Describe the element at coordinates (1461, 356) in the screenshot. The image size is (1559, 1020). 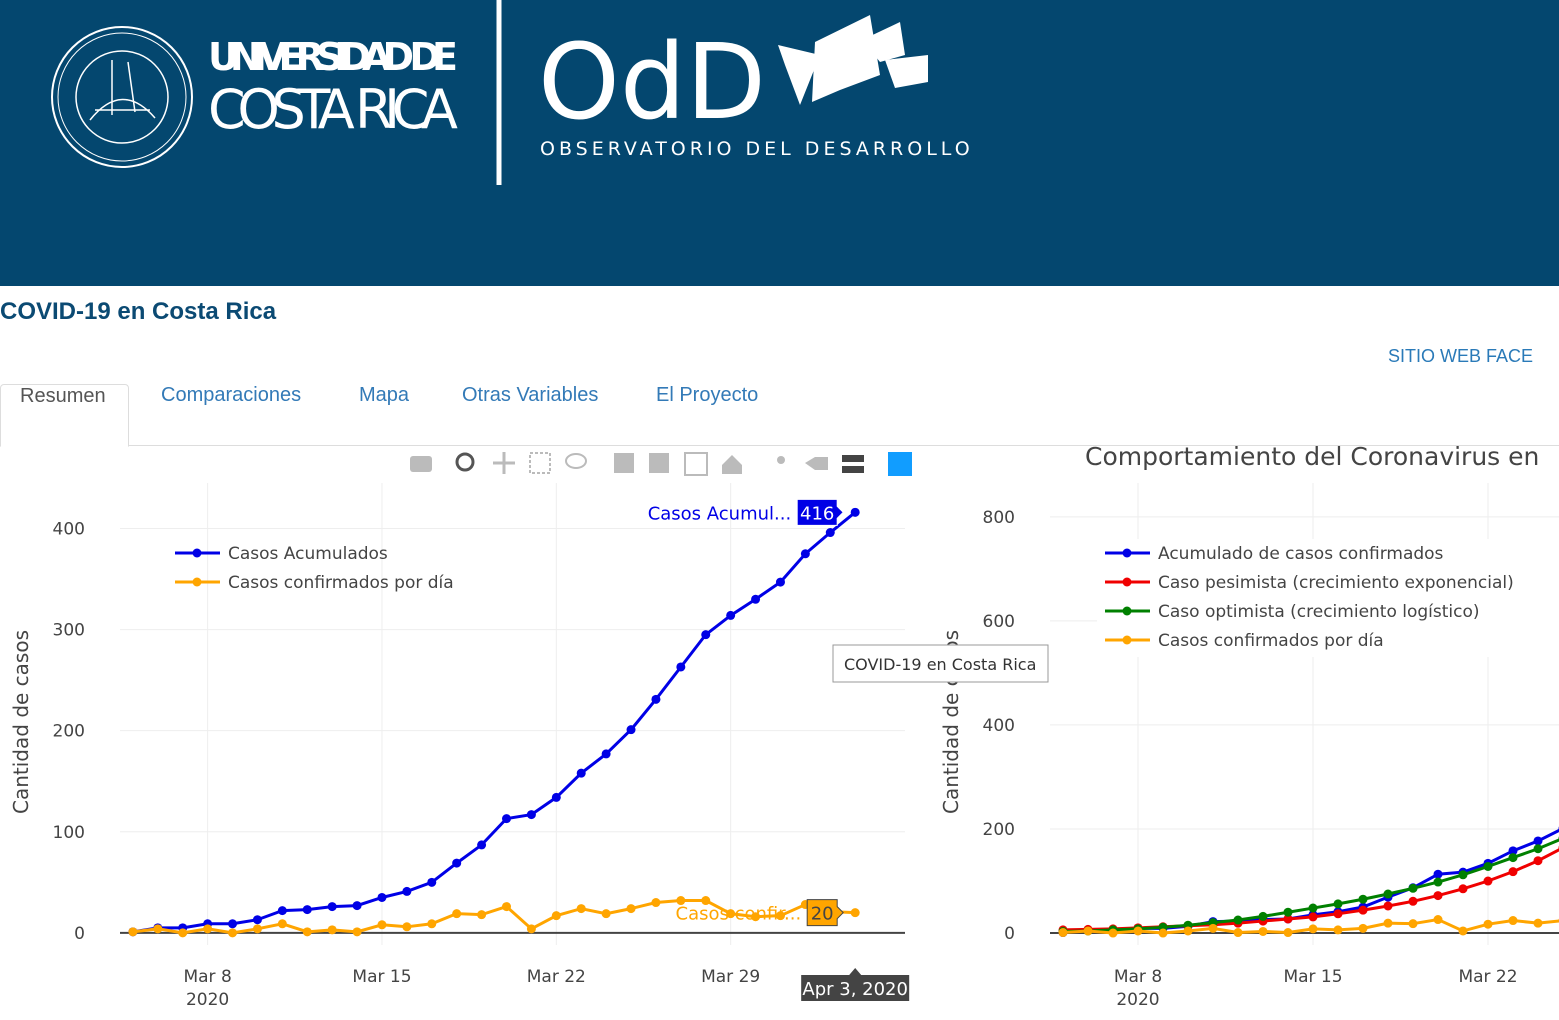
I see `site-link: SITIO WEB FACE` at that location.